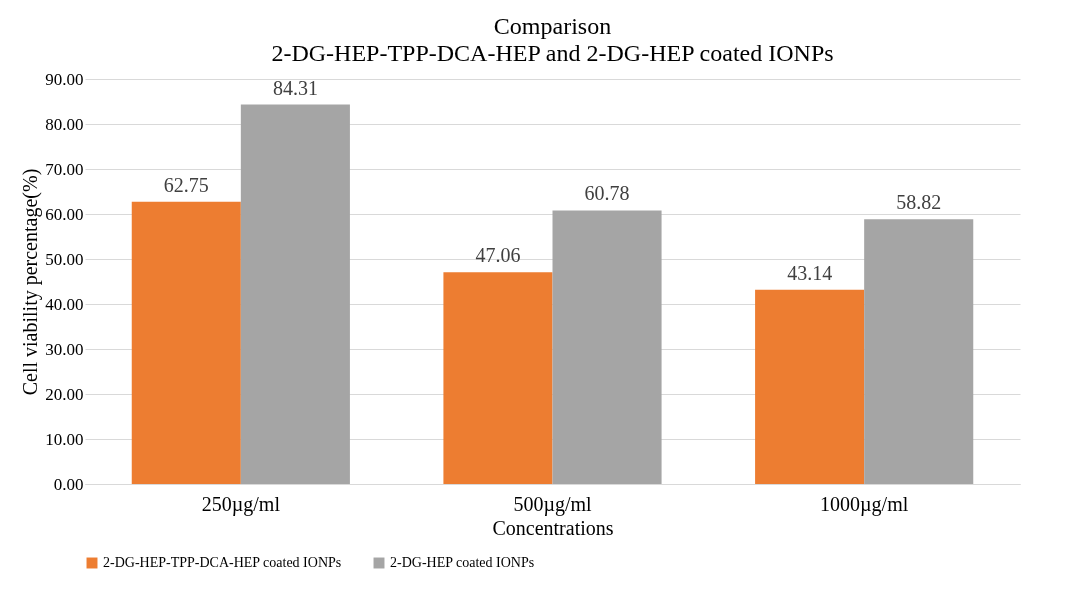 Image resolution: width=1068 pixels, height=596 pixels. What do you see at coordinates (64, 394) in the screenshot?
I see `y-tick-label: 20.00` at bounding box center [64, 394].